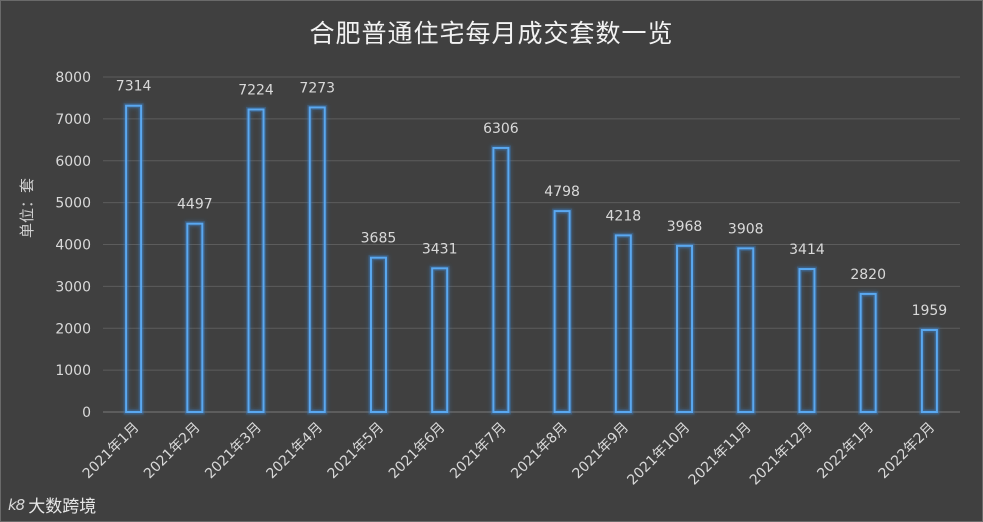  What do you see at coordinates (478, 451) in the screenshot?
I see `x-tick-label: 2021年7月` at bounding box center [478, 451].